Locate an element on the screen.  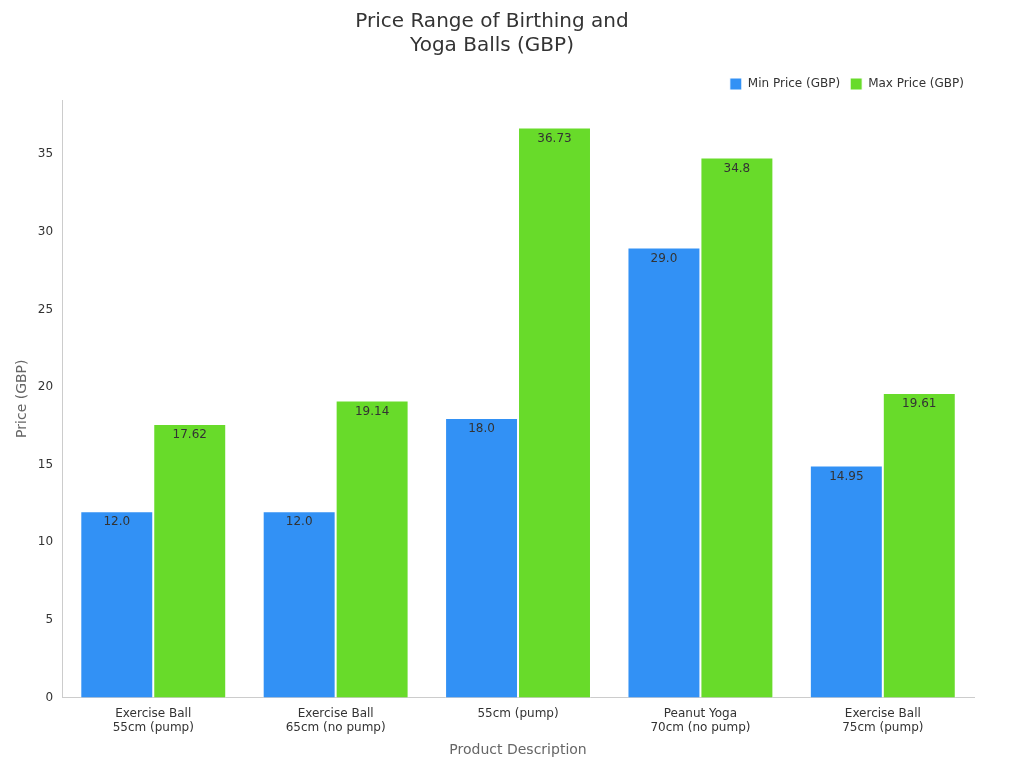
y-tick-label: 25 is located at coordinates (45, 308).